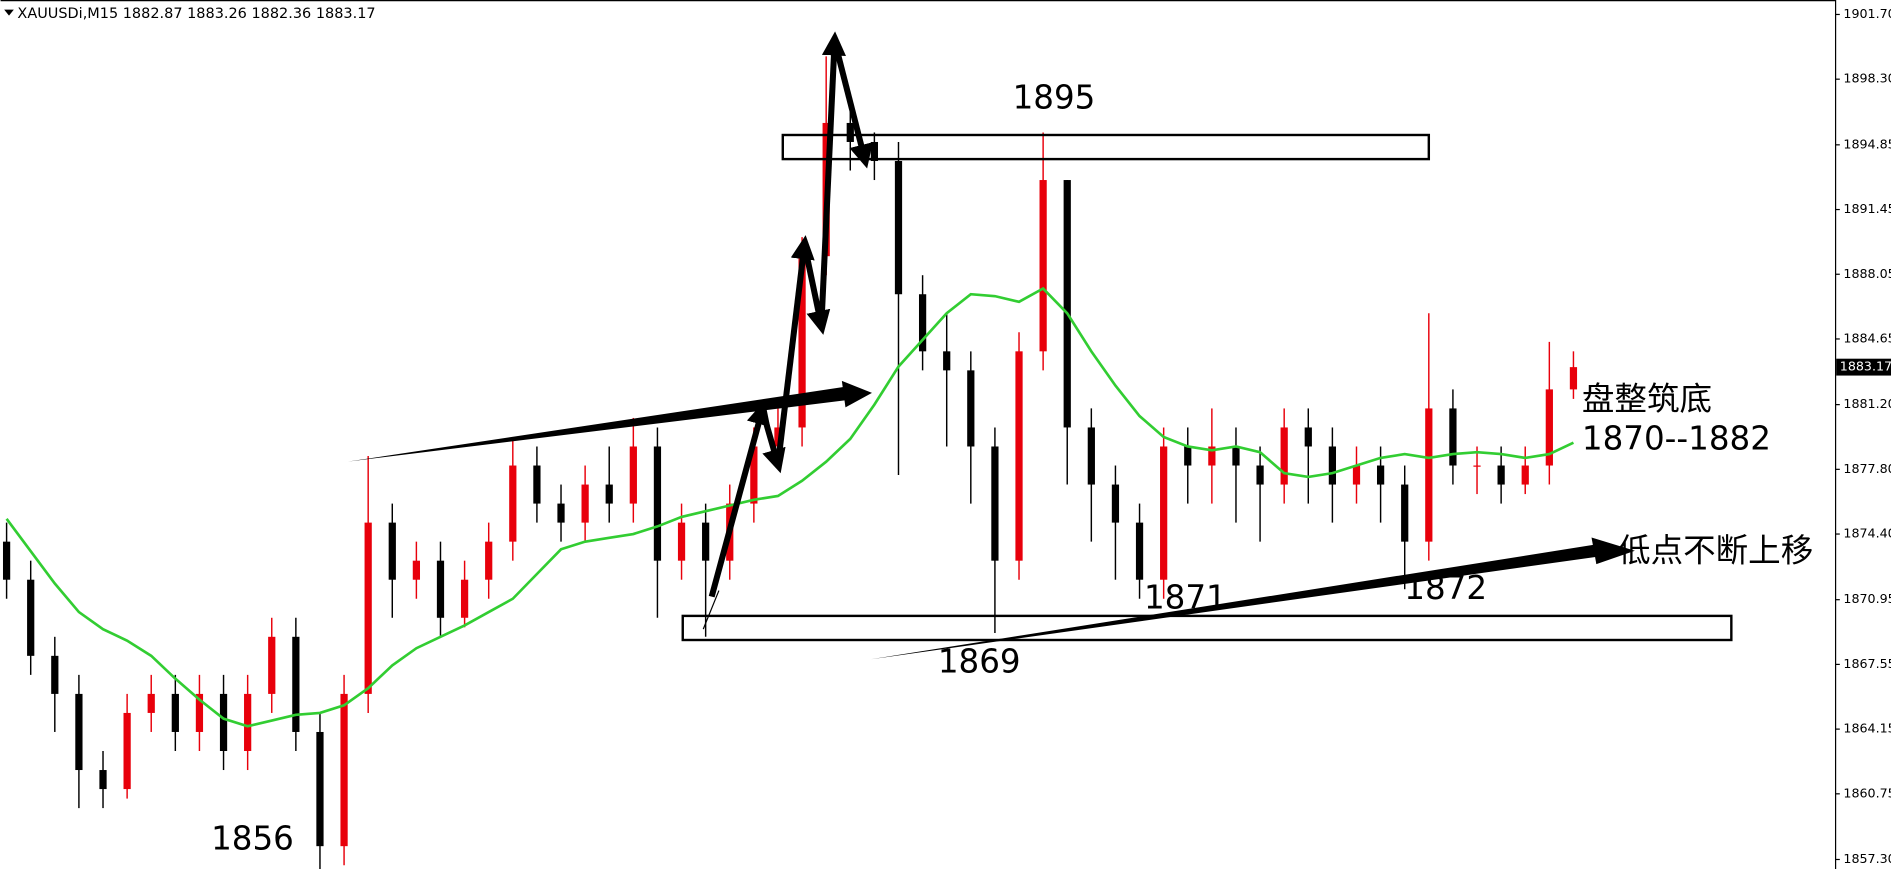  What do you see at coordinates (711, 610) in the screenshot?
I see `thin-line` at bounding box center [711, 610].